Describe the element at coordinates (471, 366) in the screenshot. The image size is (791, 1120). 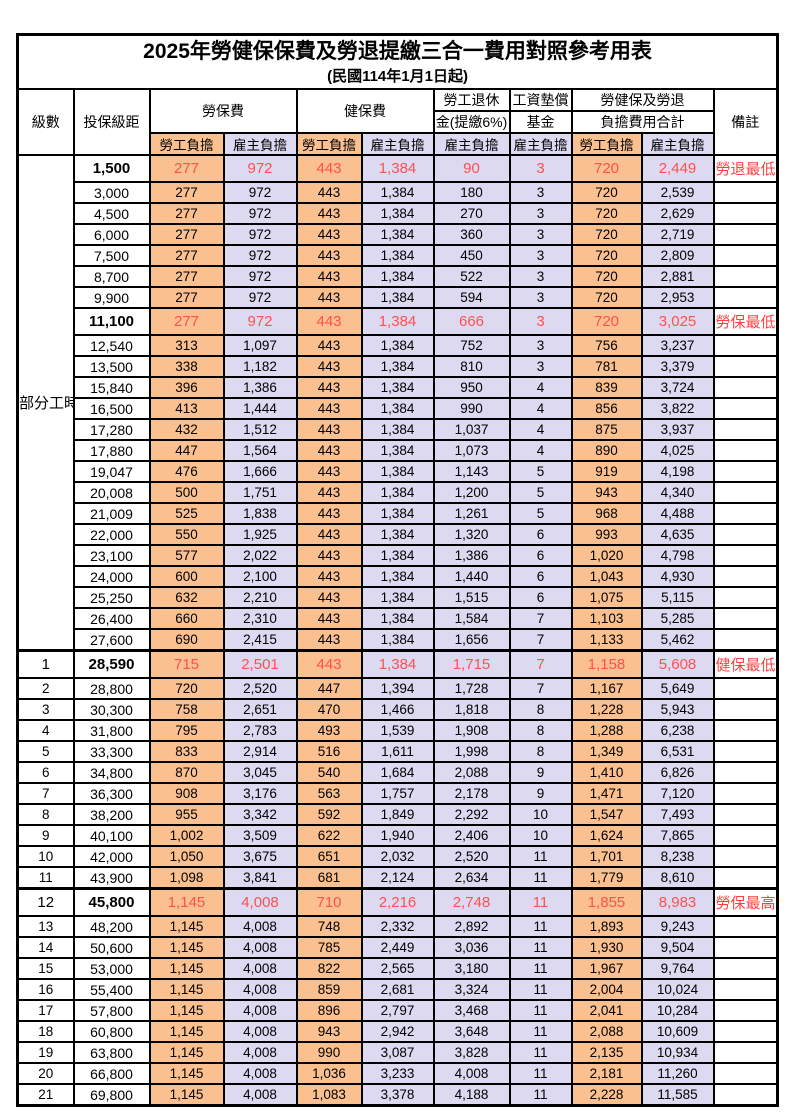
I see `pension-employer-cell: 810` at that location.